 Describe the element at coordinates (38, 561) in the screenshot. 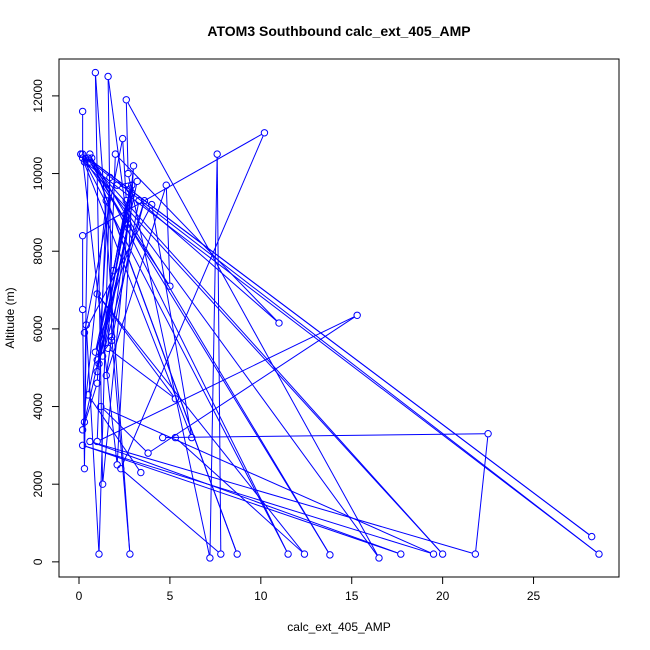

I see `y-tick-label: 0` at that location.